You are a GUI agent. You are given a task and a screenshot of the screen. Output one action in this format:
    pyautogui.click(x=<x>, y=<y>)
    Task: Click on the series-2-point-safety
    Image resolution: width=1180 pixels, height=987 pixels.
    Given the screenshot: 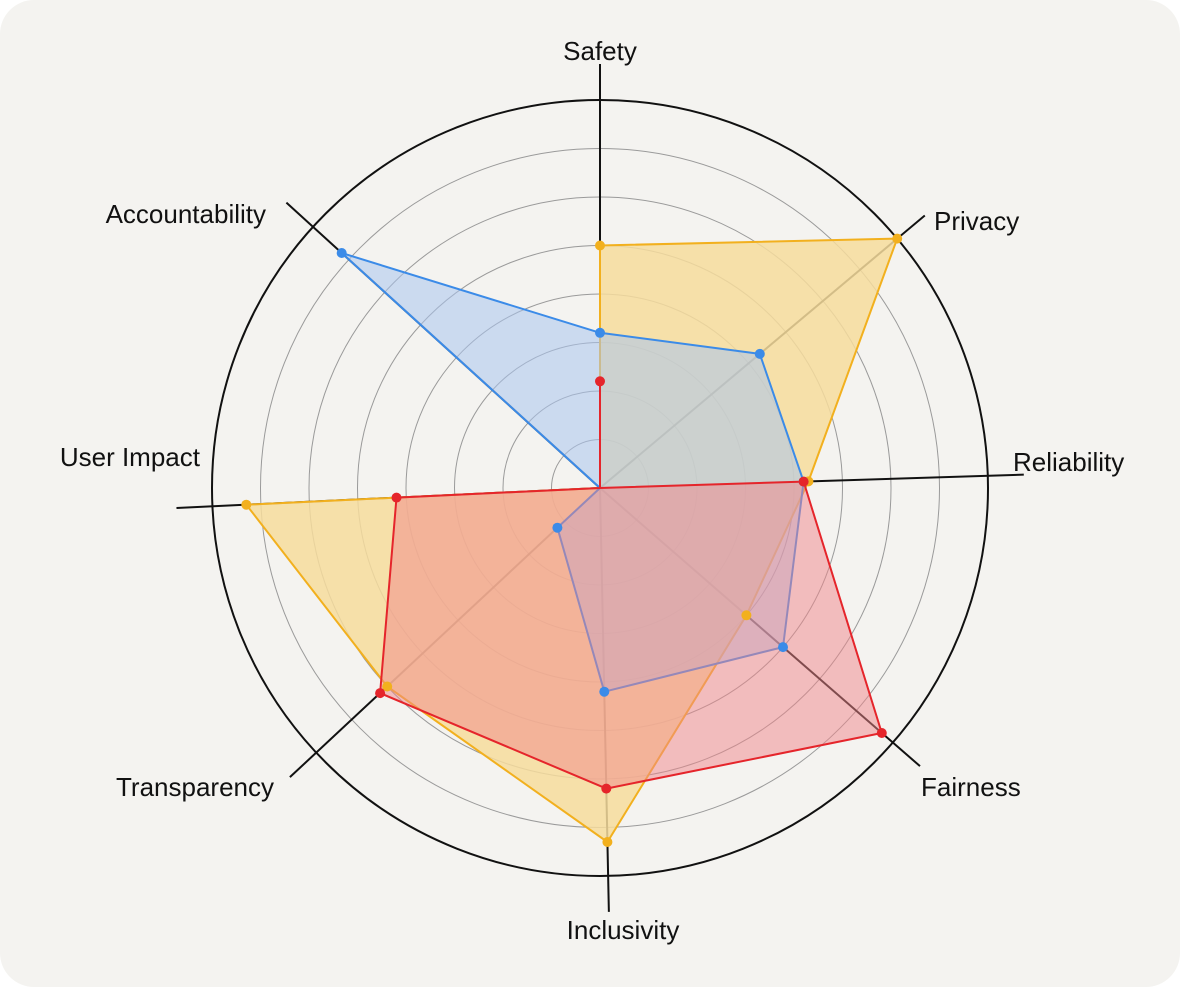 What is the action you would take?
    pyautogui.click(x=600, y=332)
    